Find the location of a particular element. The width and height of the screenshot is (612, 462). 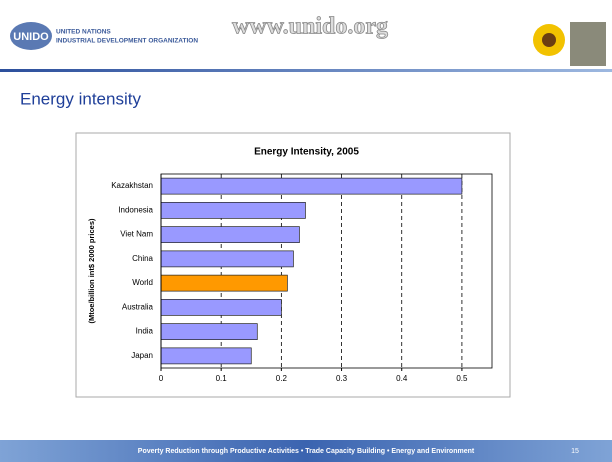

y-tick-label: Australia is located at coordinates (138, 306).